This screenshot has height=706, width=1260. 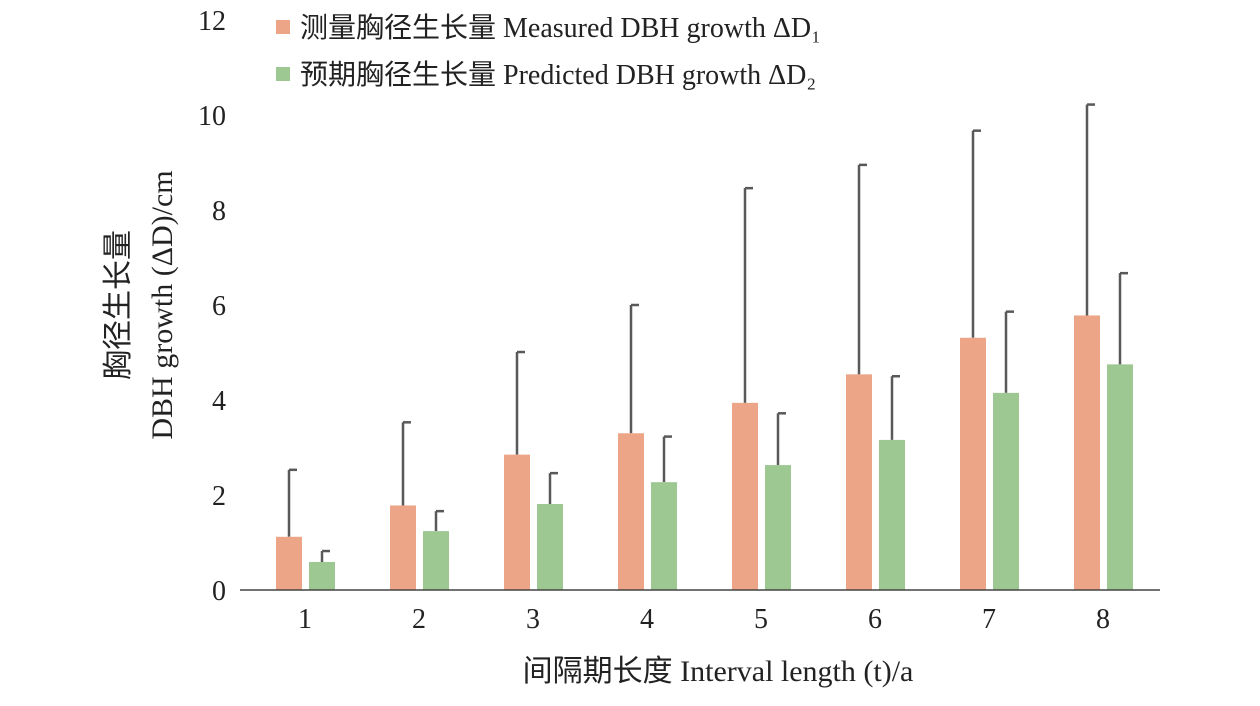 What do you see at coordinates (558, 75) in the screenshot?
I see `legend-label-predicted: 预期胸径生长量 Predicted DBH growth ΔD₂` at bounding box center [558, 75].